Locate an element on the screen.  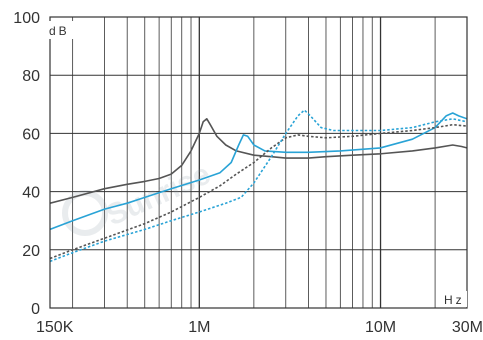
x-tick-labels: 150K 1M 10M 30M is located at coordinates (259, 327).